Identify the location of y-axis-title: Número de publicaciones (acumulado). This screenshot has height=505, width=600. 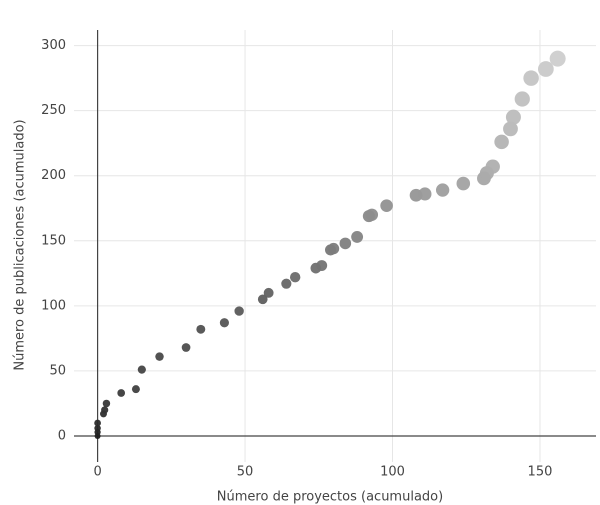
(20, 244).